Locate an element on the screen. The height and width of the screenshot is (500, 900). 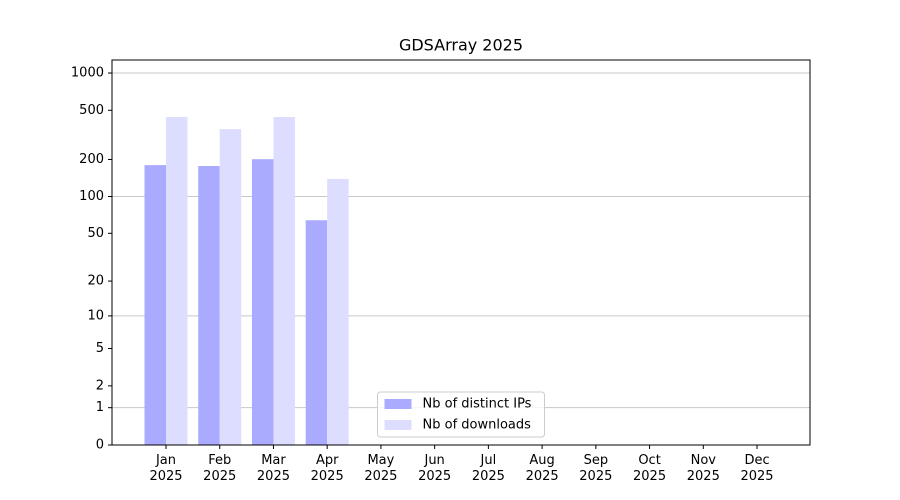
x-tick-label: Jan 2025 is located at coordinates (166, 468).